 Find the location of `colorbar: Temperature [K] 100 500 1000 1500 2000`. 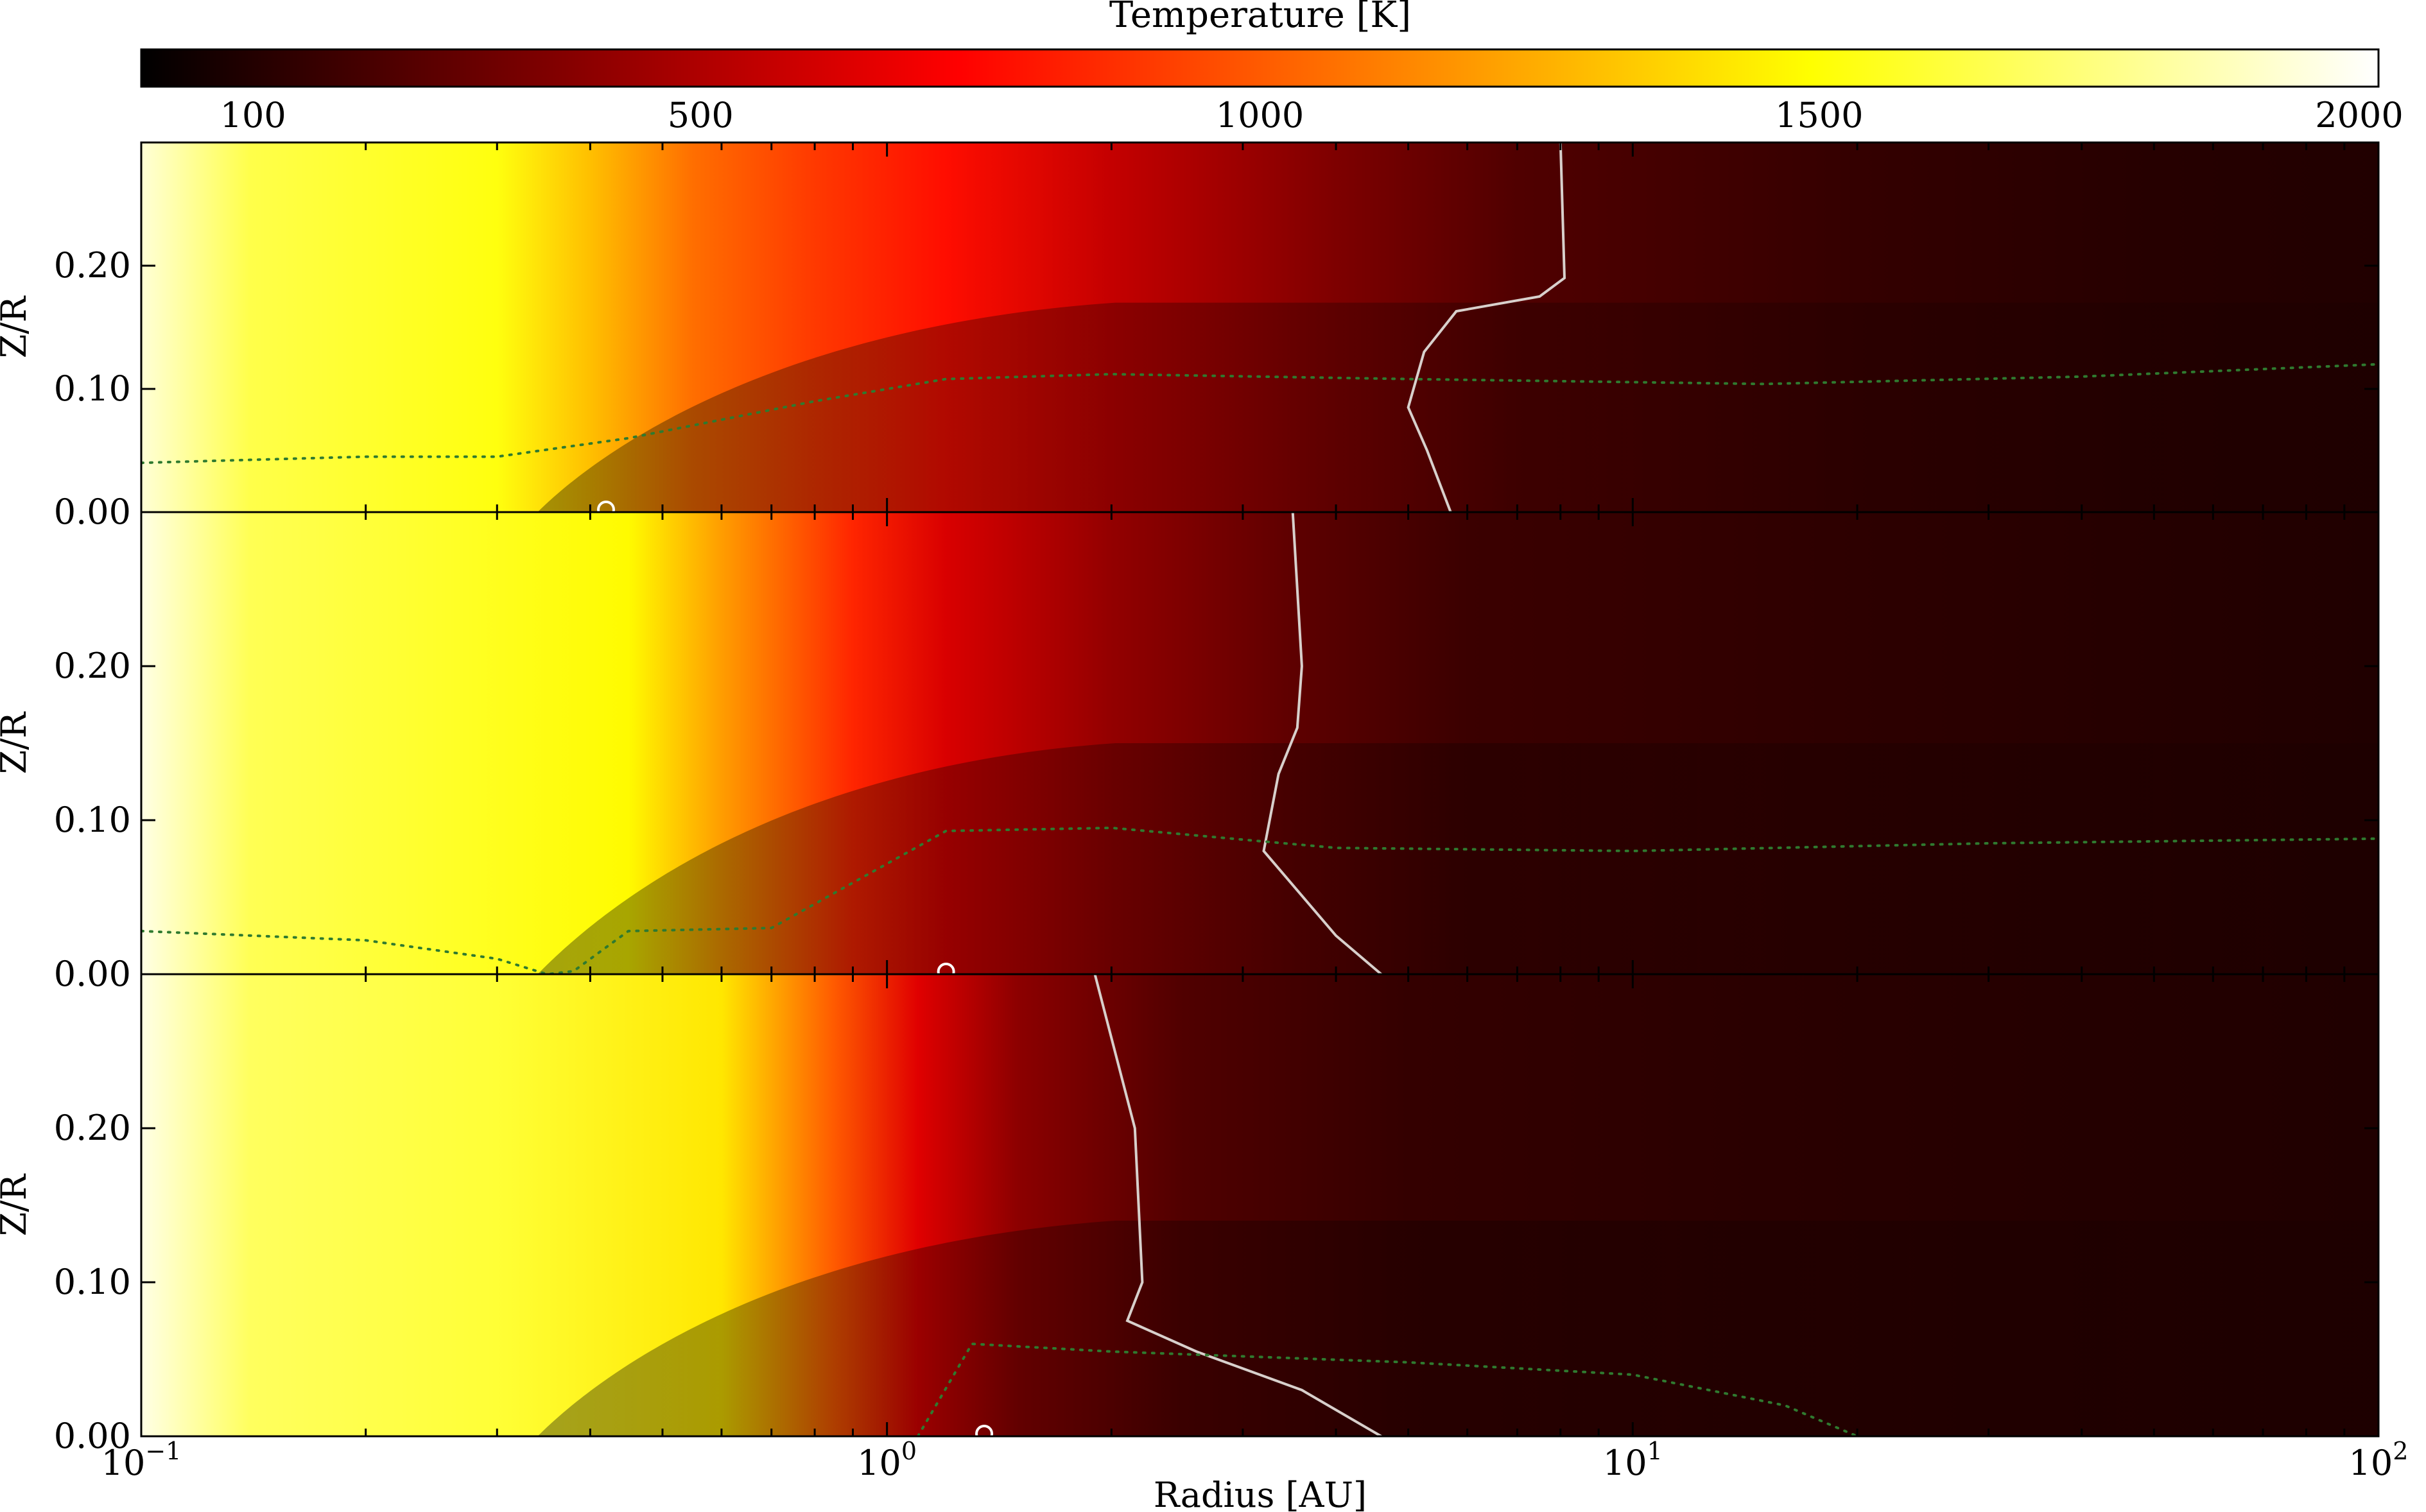

colorbar: Temperature [K] 100 500 1000 1500 2000 is located at coordinates (1272, 67).